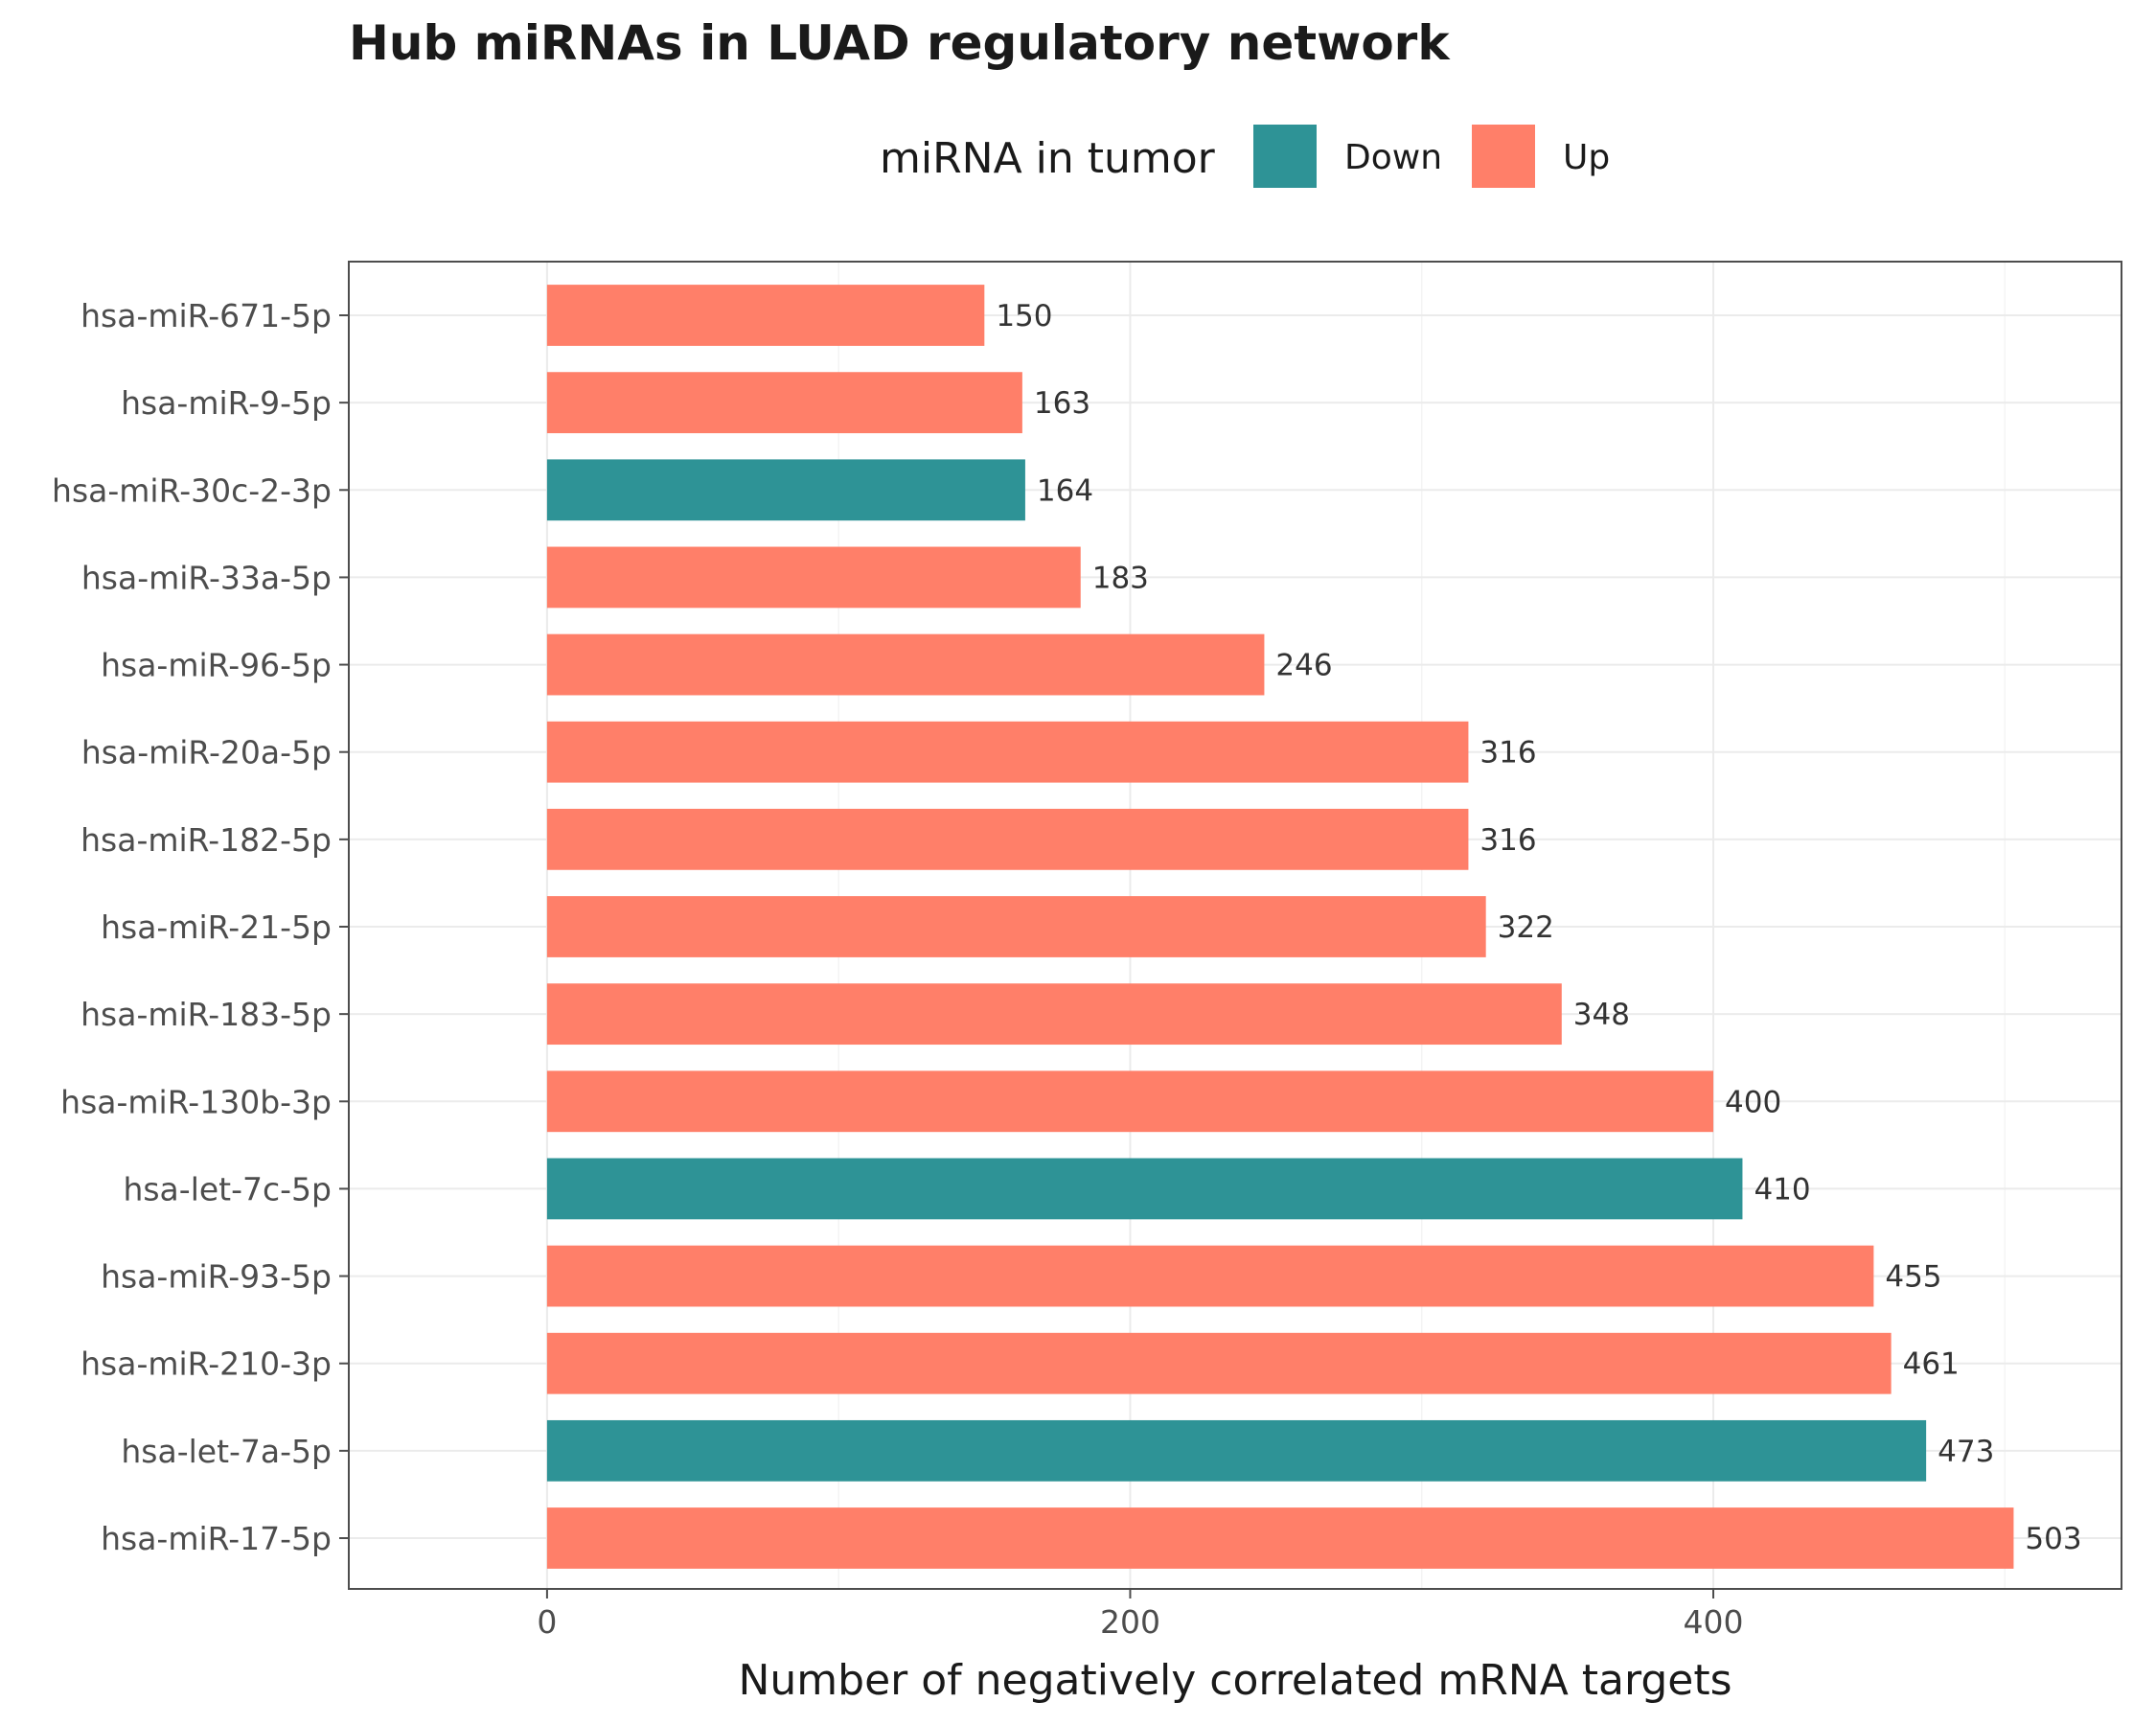 This screenshot has height=1725, width=2156. I want to click on data-label-2: 164, so click(1065, 490).